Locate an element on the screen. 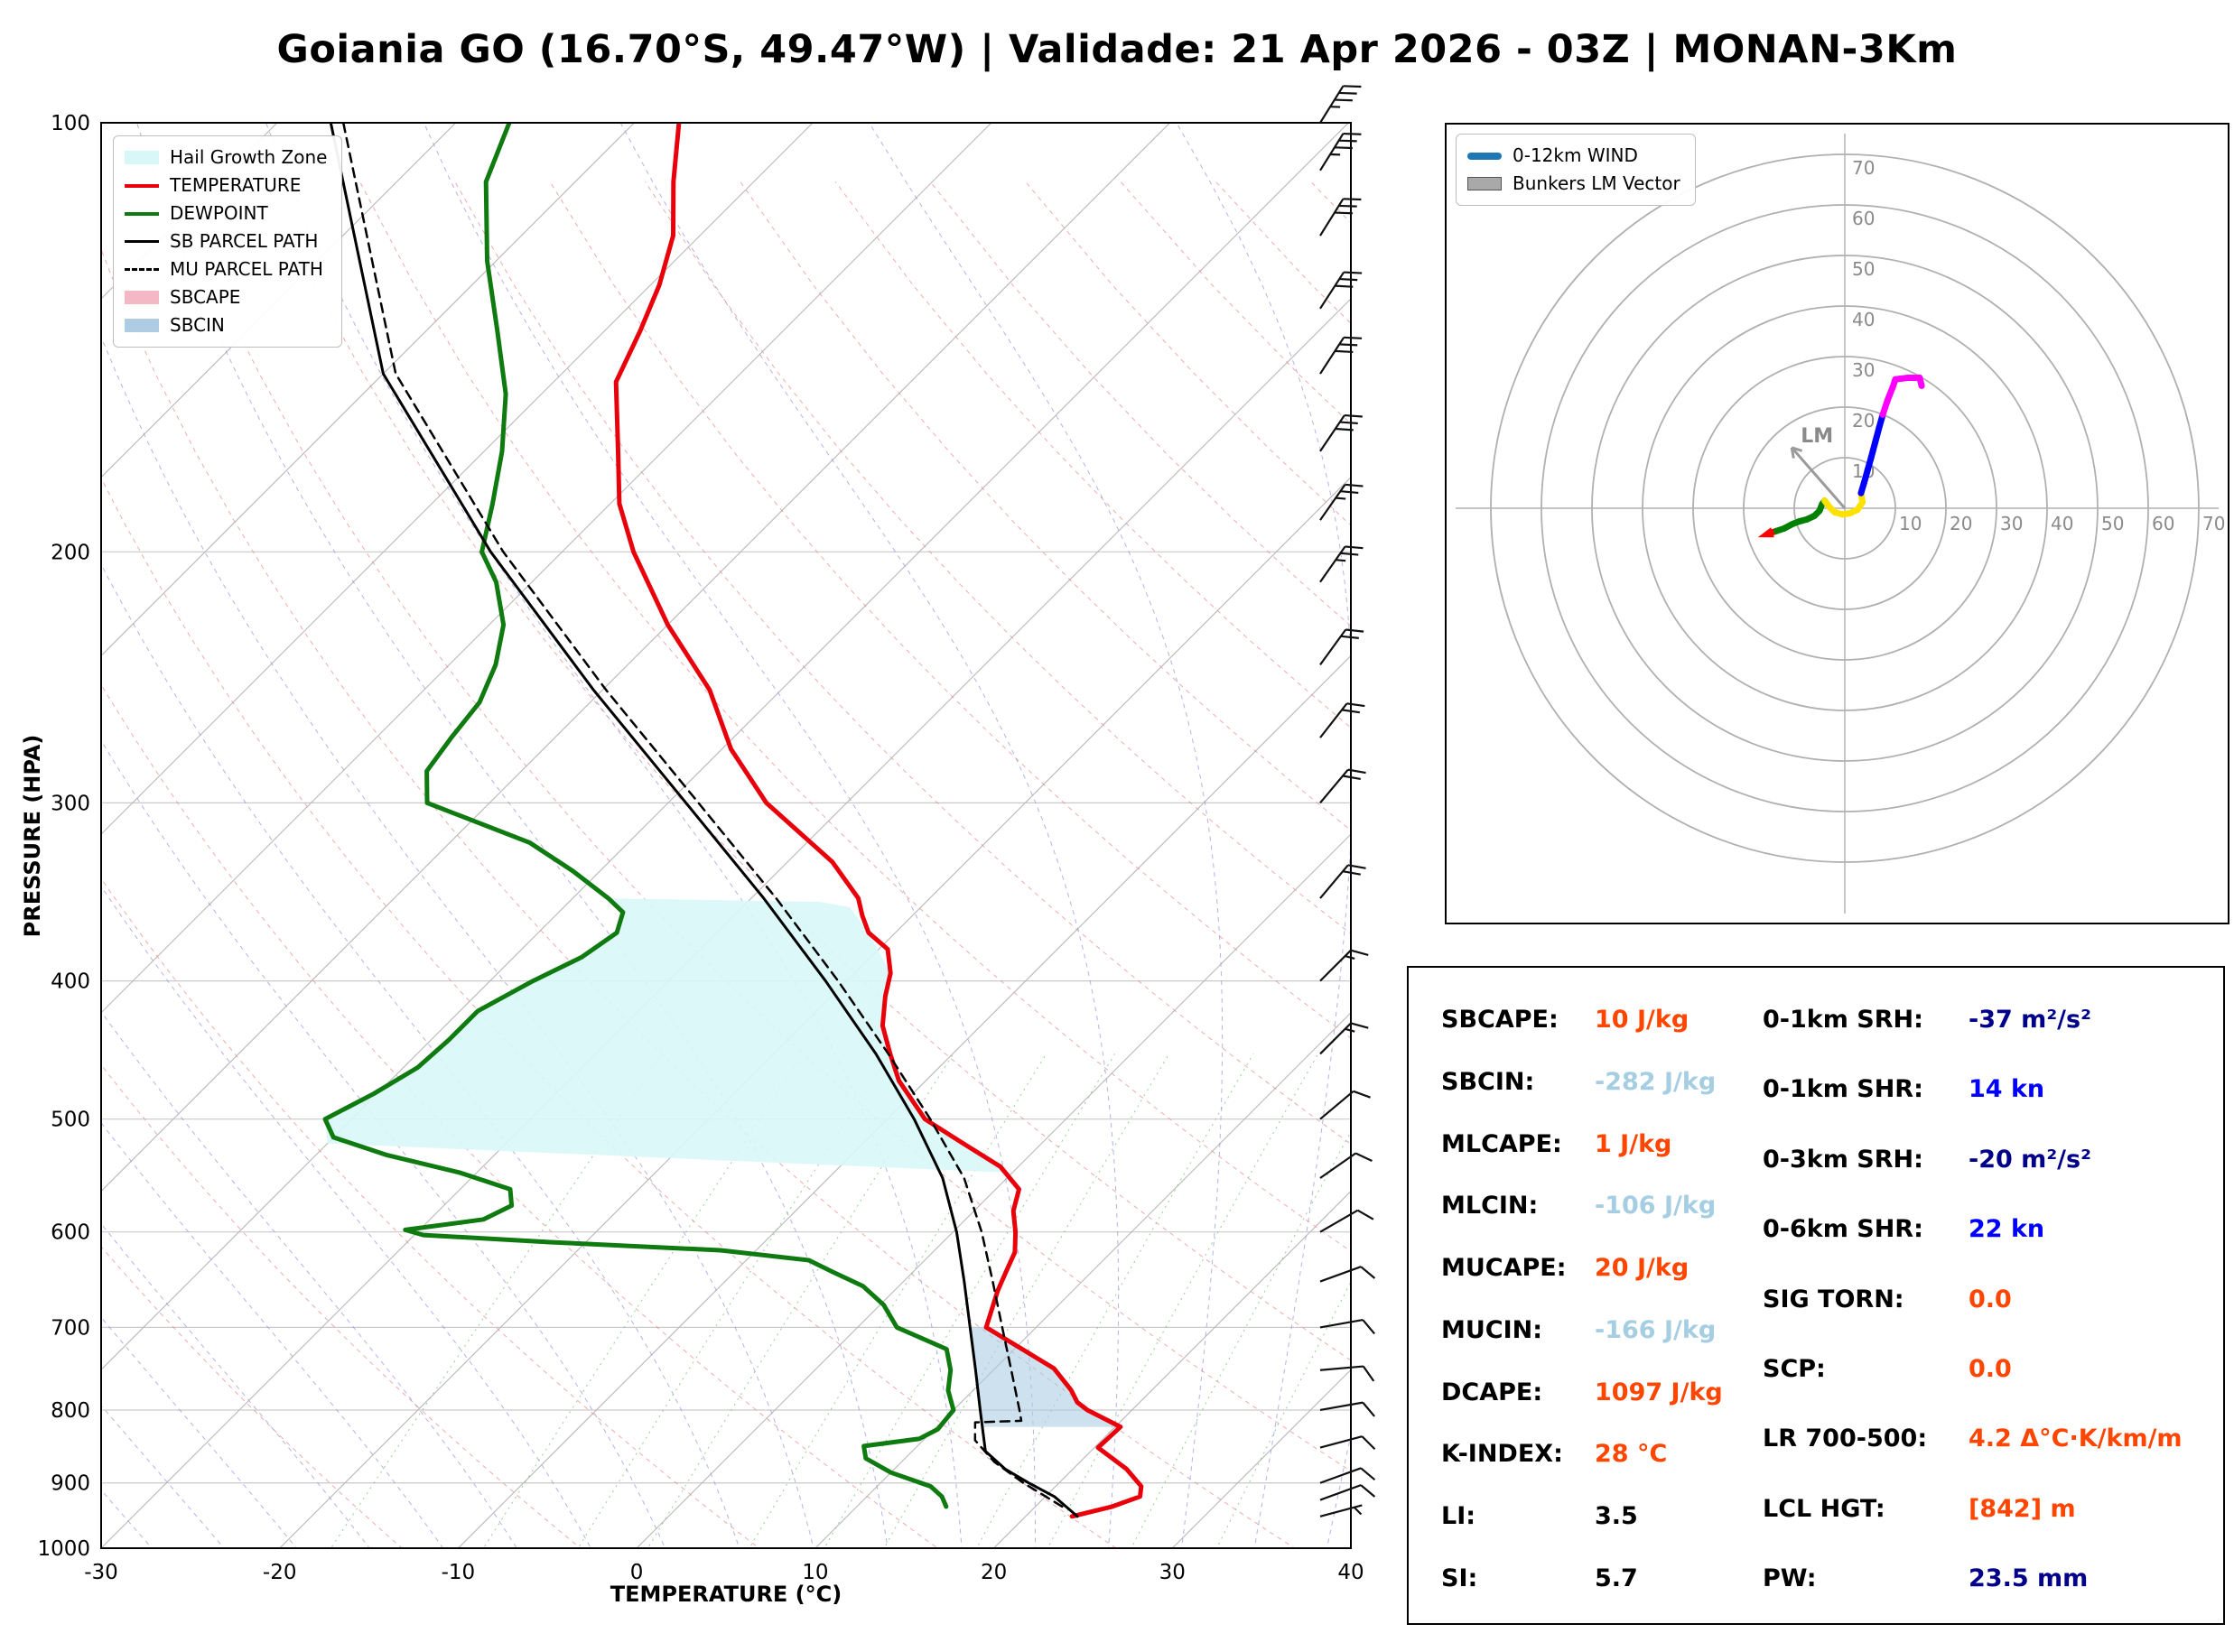 The width and height of the screenshot is (2234, 1652). index-value: 1097 J/kg is located at coordinates (1659, 1392).